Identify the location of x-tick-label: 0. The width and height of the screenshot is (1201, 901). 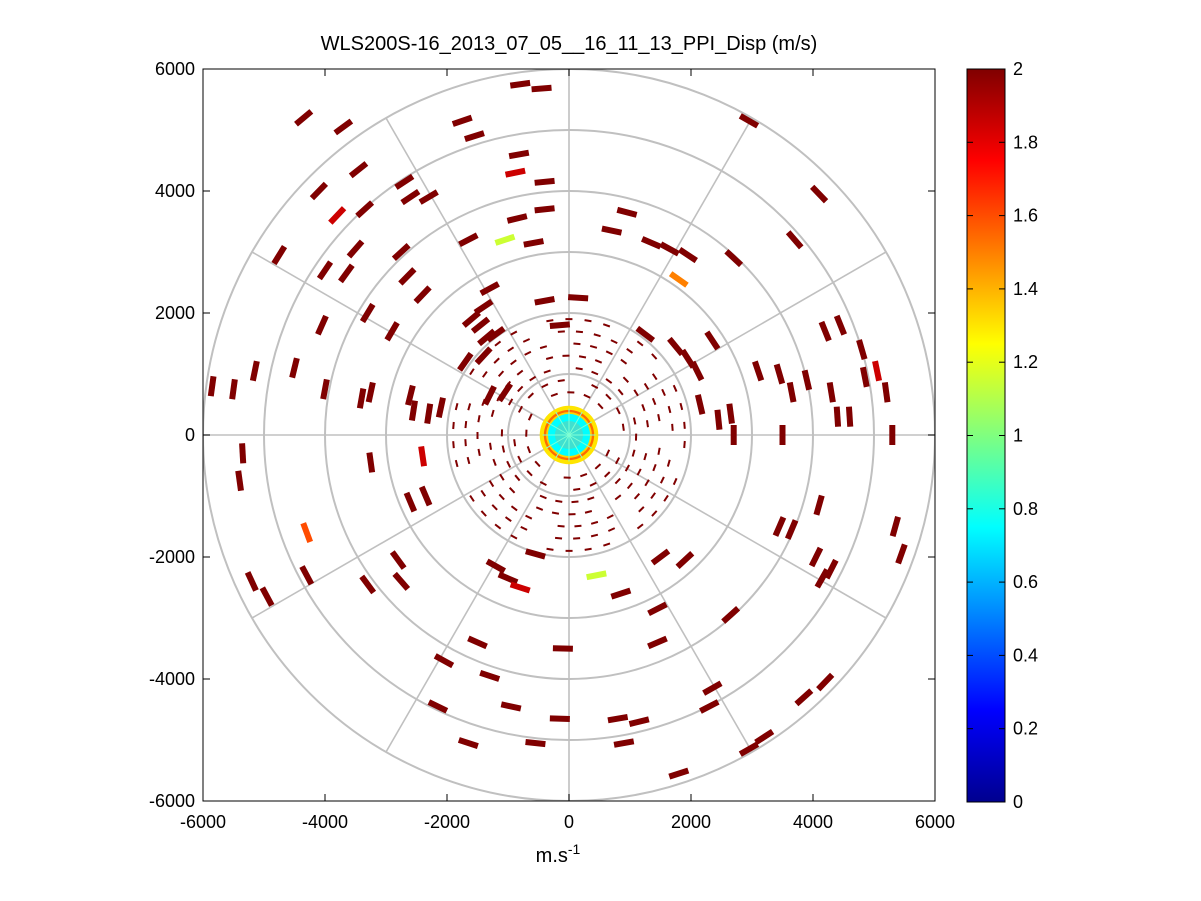
(569, 822).